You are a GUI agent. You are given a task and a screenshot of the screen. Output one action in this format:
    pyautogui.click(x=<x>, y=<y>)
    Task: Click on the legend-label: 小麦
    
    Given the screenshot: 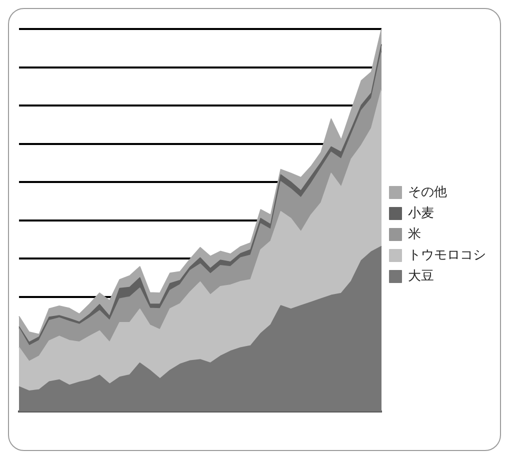 What is the action you would take?
    pyautogui.click(x=421, y=213)
    